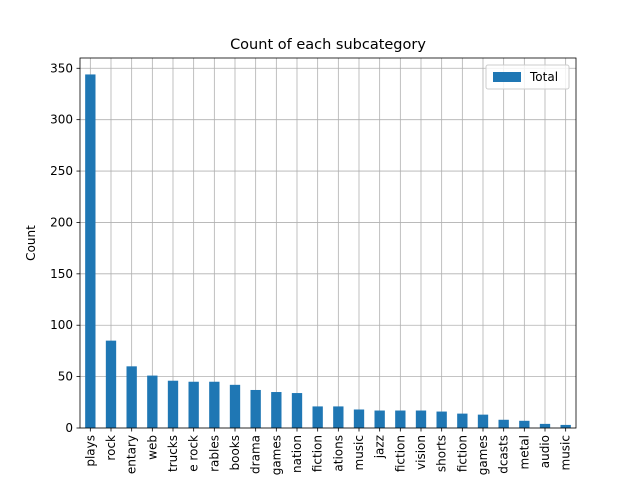 The height and width of the screenshot is (480, 640). What do you see at coordinates (421, 452) in the screenshot?
I see `x-tick-label: vision` at bounding box center [421, 452].